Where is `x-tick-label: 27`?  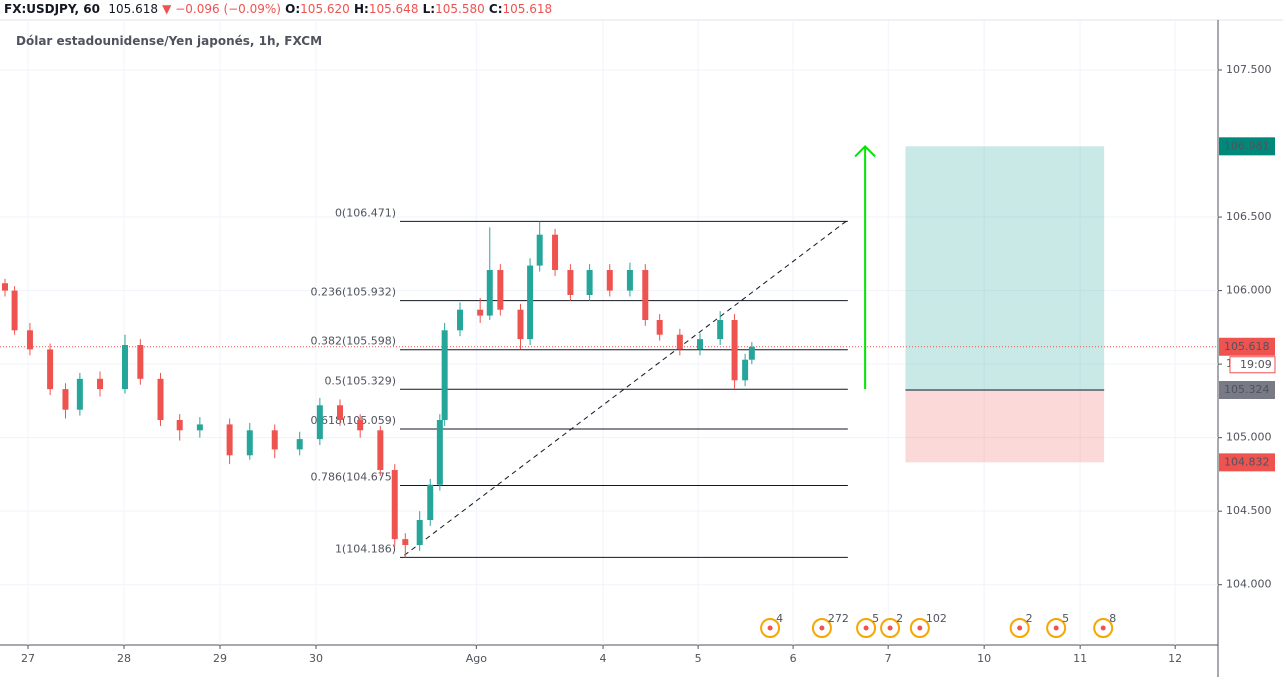 x-tick-label: 27 is located at coordinates (28, 658).